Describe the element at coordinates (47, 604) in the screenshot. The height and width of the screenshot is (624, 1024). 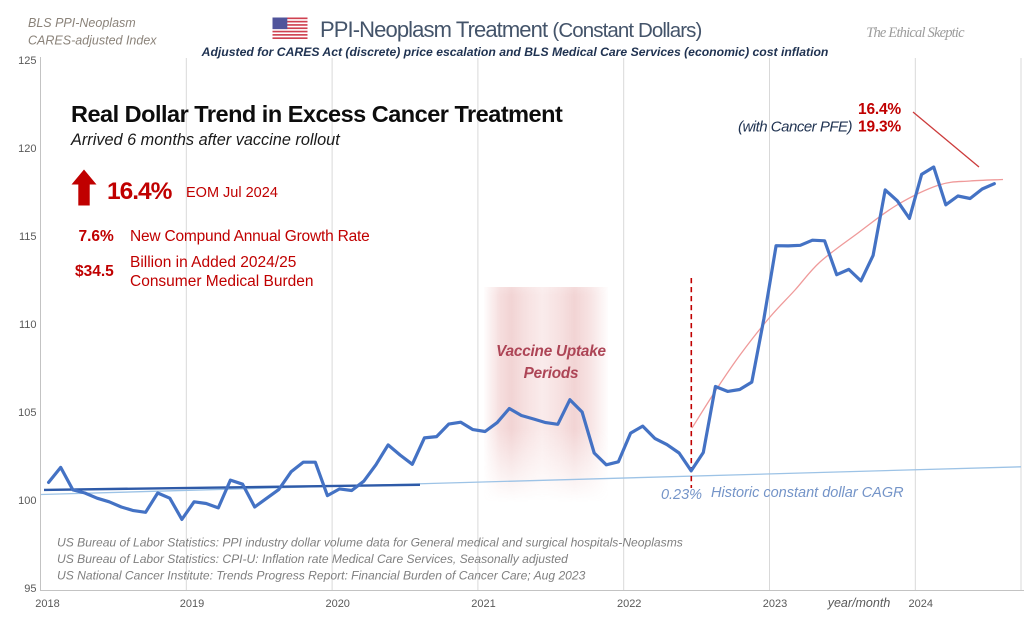
I see `svg-text: 2018` at that location.